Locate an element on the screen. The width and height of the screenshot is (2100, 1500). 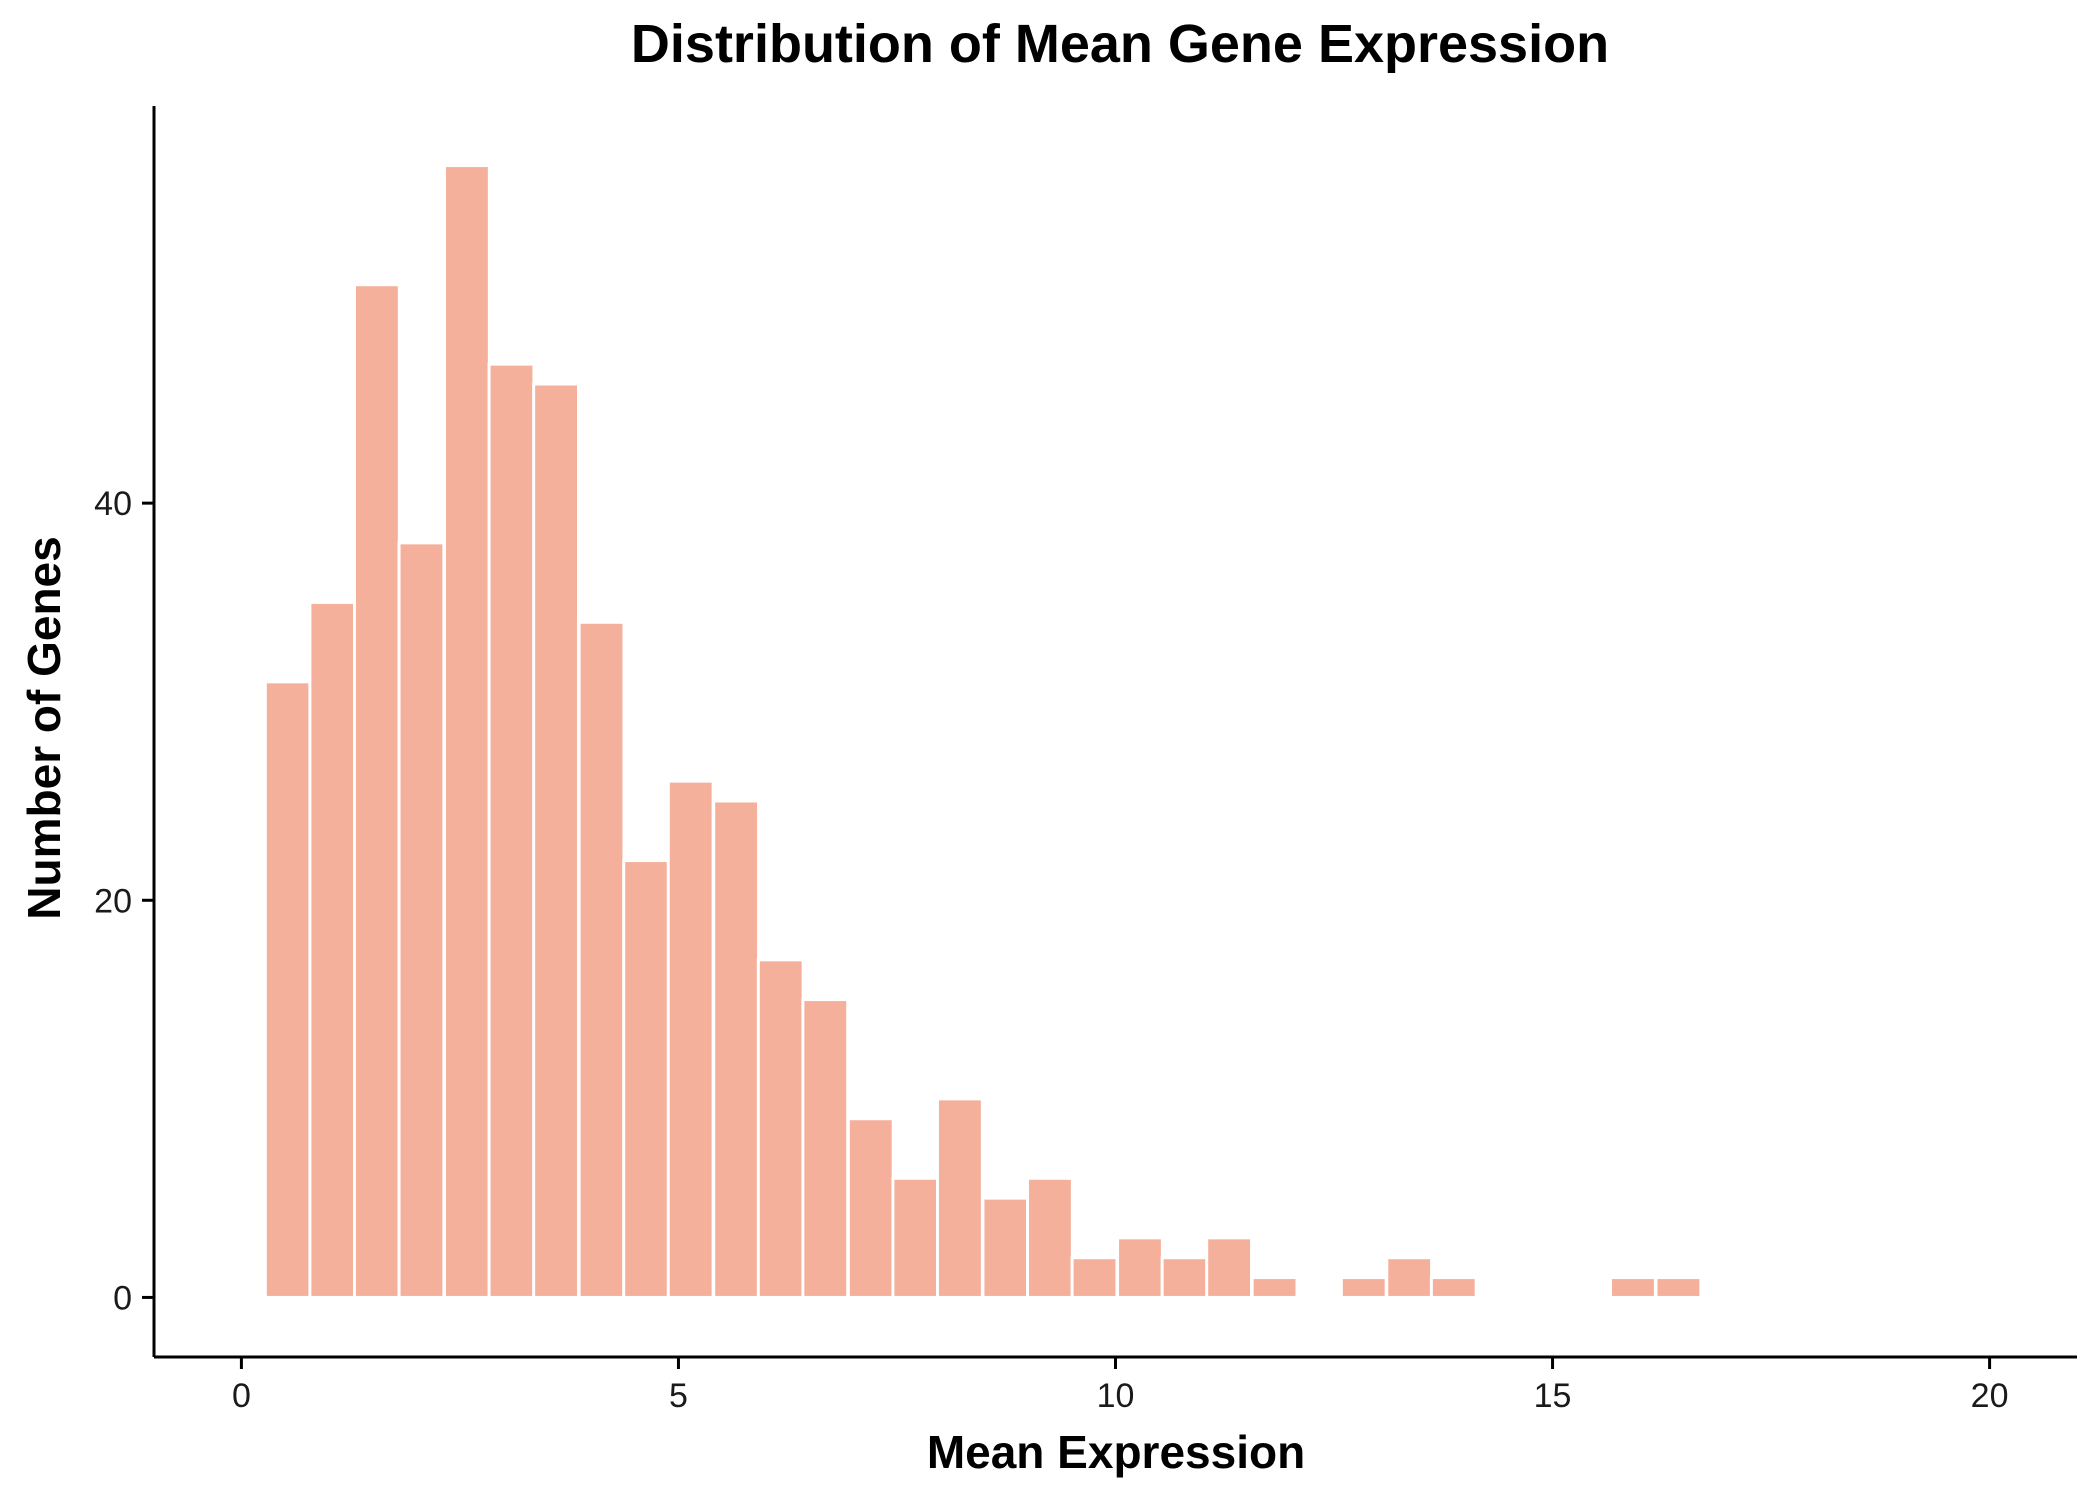
x-tick-label: 5 is located at coordinates (678, 1396).